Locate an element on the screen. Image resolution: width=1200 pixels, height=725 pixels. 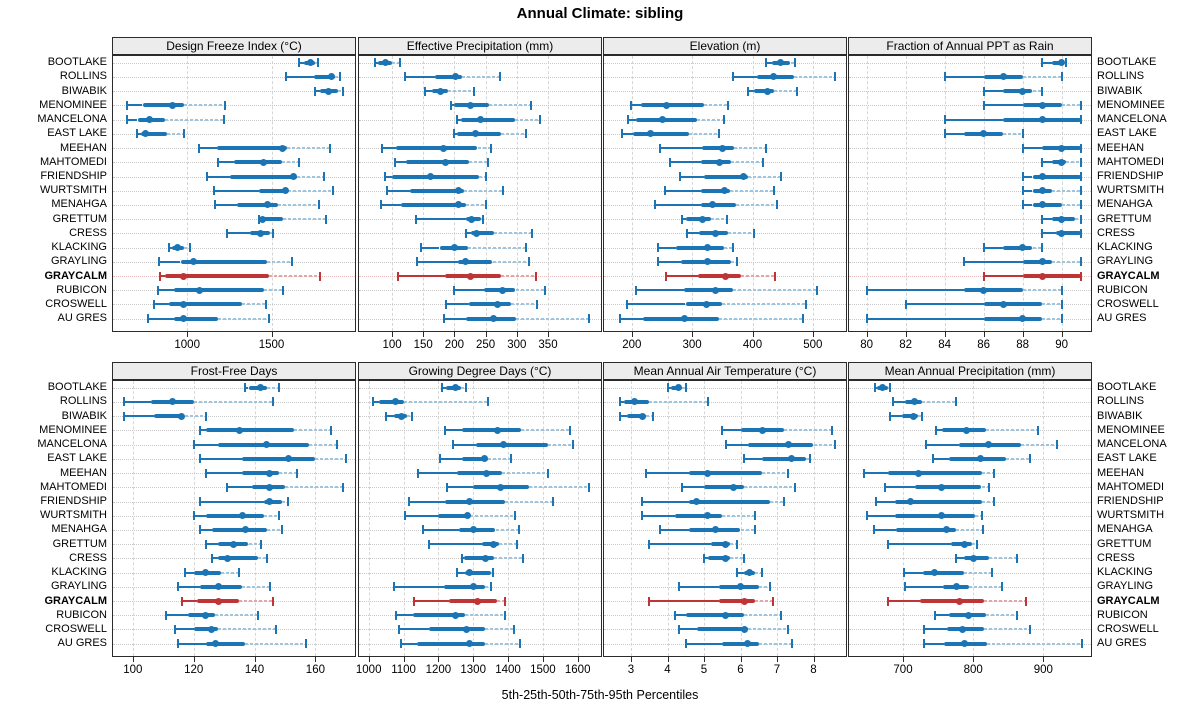
panel-strip: Growing Degree Days (°C) is located at coordinates (480, 371).